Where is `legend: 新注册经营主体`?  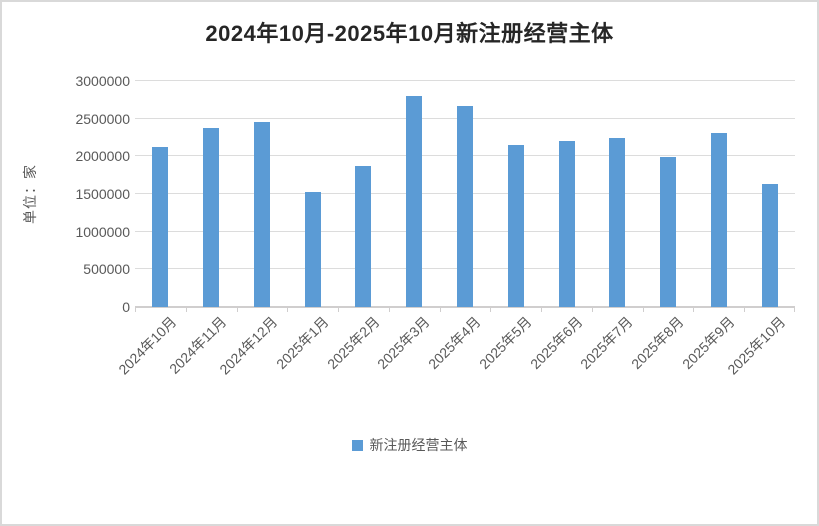
legend: 新注册经营主体 is located at coordinates (409, 445).